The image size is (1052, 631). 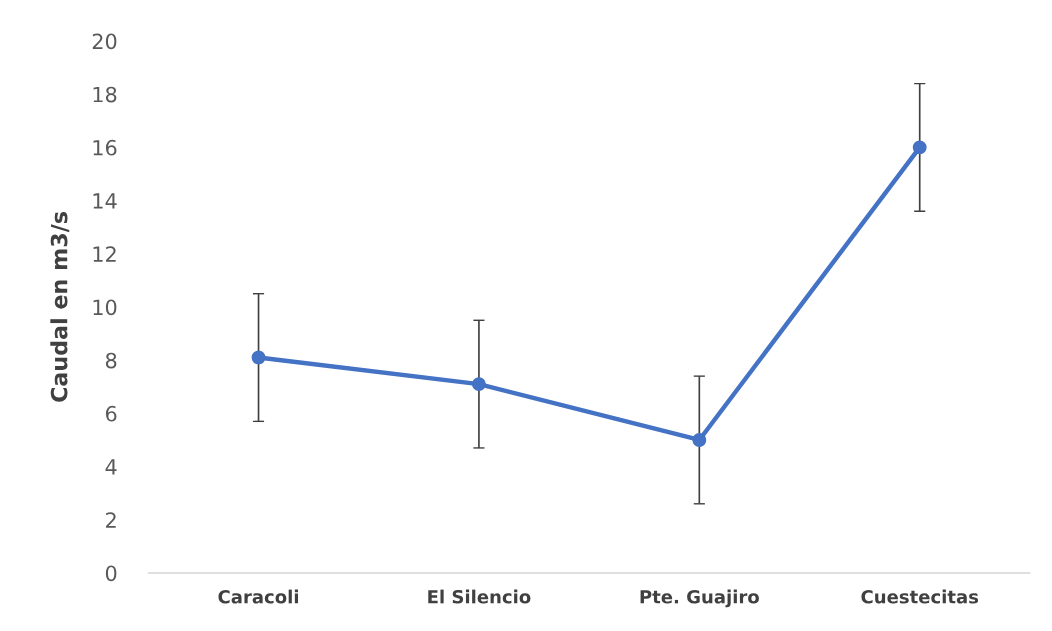 What do you see at coordinates (479, 596) in the screenshot?
I see `x-tick-label: El Silencio` at bounding box center [479, 596].